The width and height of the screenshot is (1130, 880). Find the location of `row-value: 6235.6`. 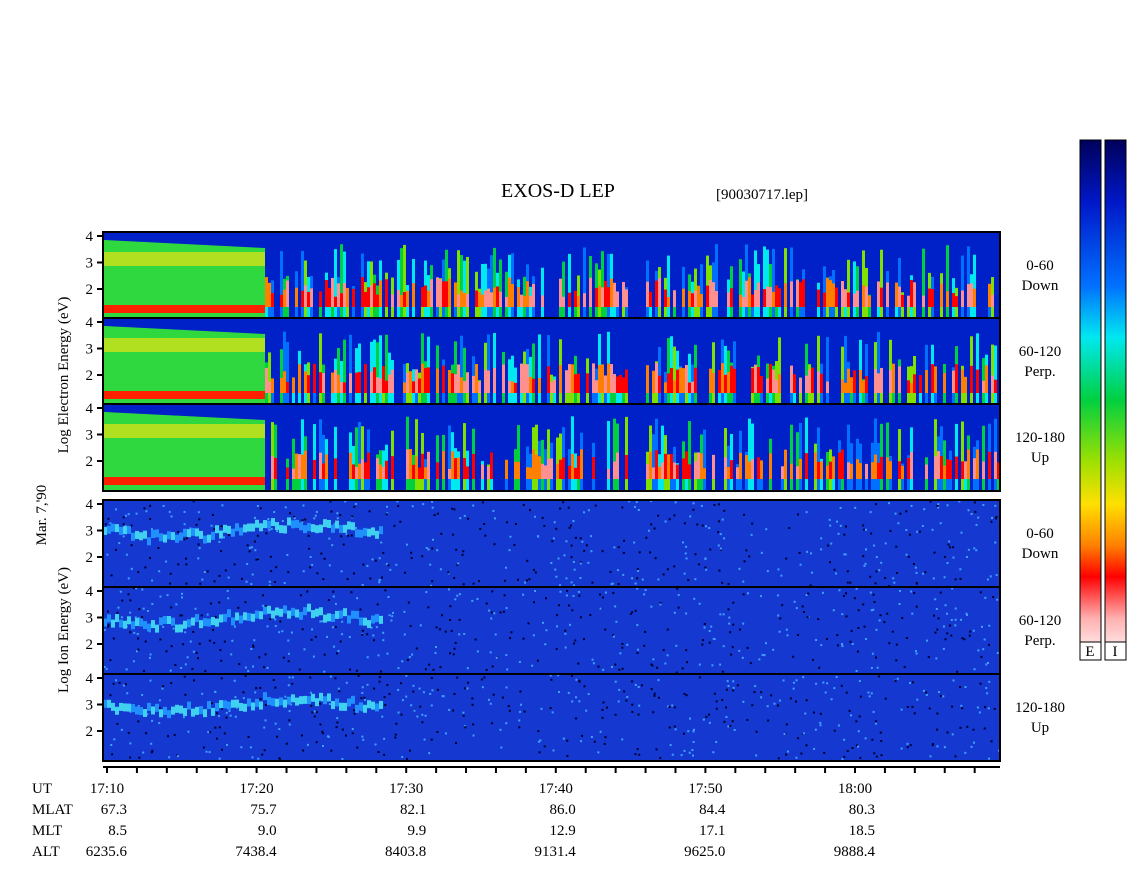

row-value: 6235.6 is located at coordinates (107, 852).